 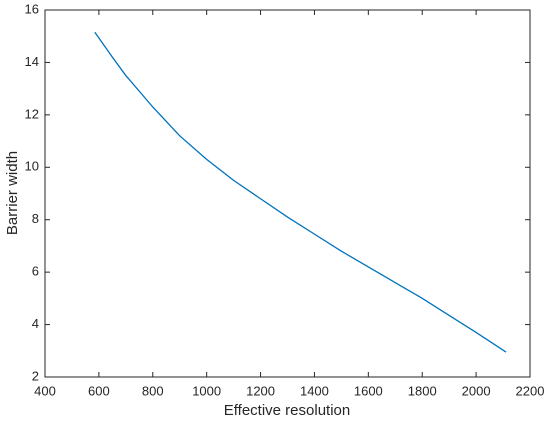 What do you see at coordinates (368, 390) in the screenshot?
I see `x-tick-label: 1600` at bounding box center [368, 390].